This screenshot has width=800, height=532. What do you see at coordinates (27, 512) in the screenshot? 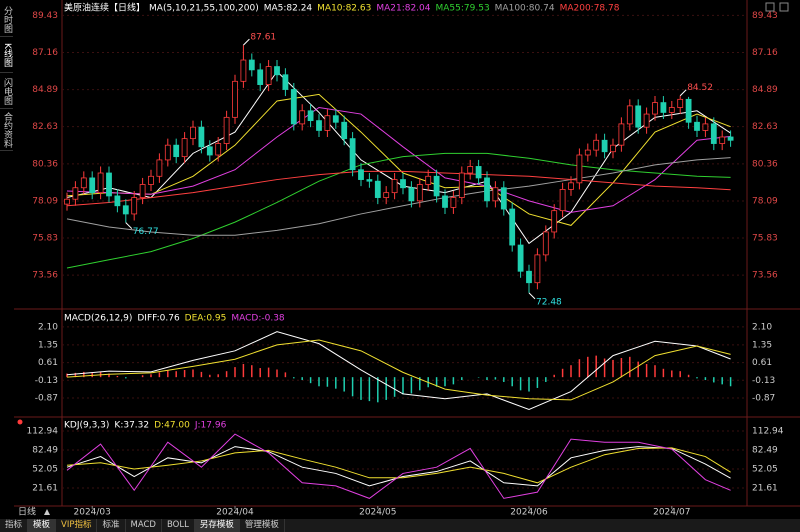
I see `period: 日线` at bounding box center [27, 512].